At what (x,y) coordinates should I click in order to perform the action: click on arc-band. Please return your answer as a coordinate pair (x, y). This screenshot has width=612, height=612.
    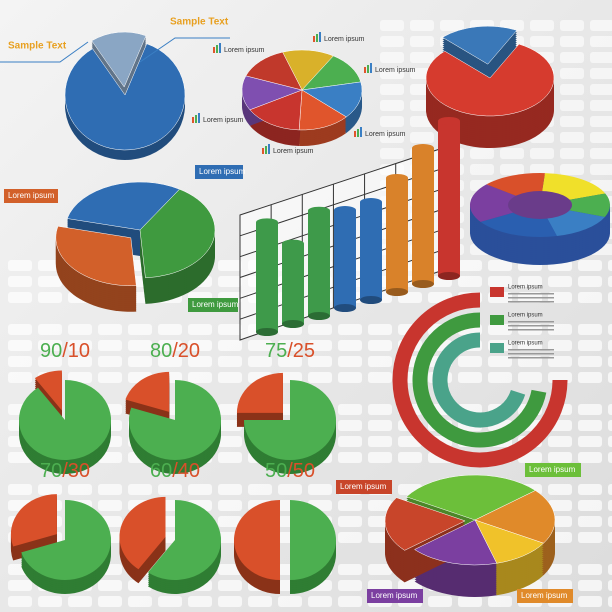
    Looking at the image, I should click on (479, 380).